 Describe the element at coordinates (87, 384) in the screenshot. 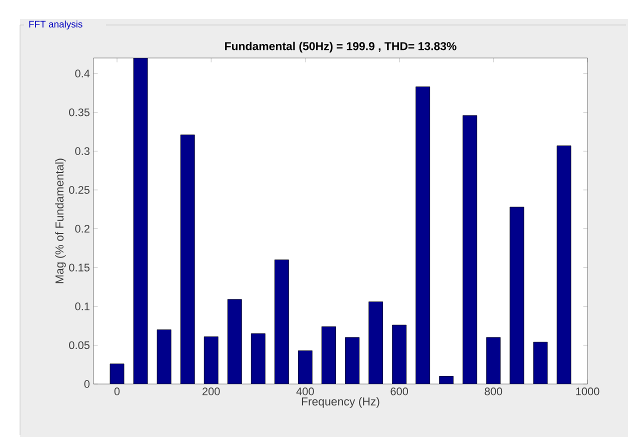

I see `y-tick-label: 0` at that location.